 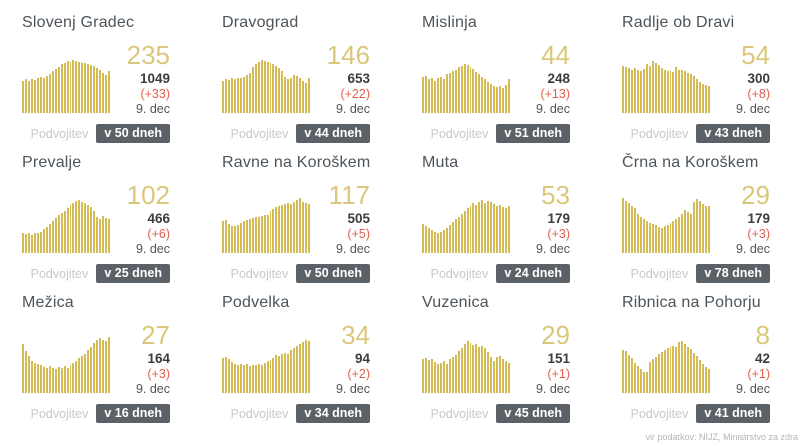 What do you see at coordinates (721, 437) in the screenshot?
I see `data-source-note: vir podatkov: NIJZ, Ministrstvo za zdra` at bounding box center [721, 437].